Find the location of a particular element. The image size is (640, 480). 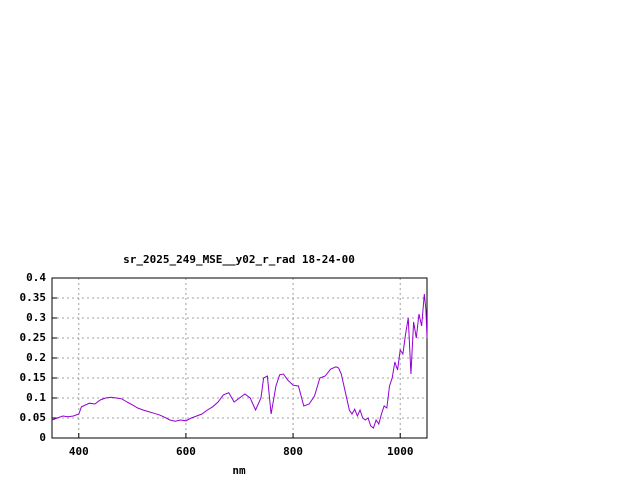

y-tick-label: 0.3 is located at coordinates (36, 317).